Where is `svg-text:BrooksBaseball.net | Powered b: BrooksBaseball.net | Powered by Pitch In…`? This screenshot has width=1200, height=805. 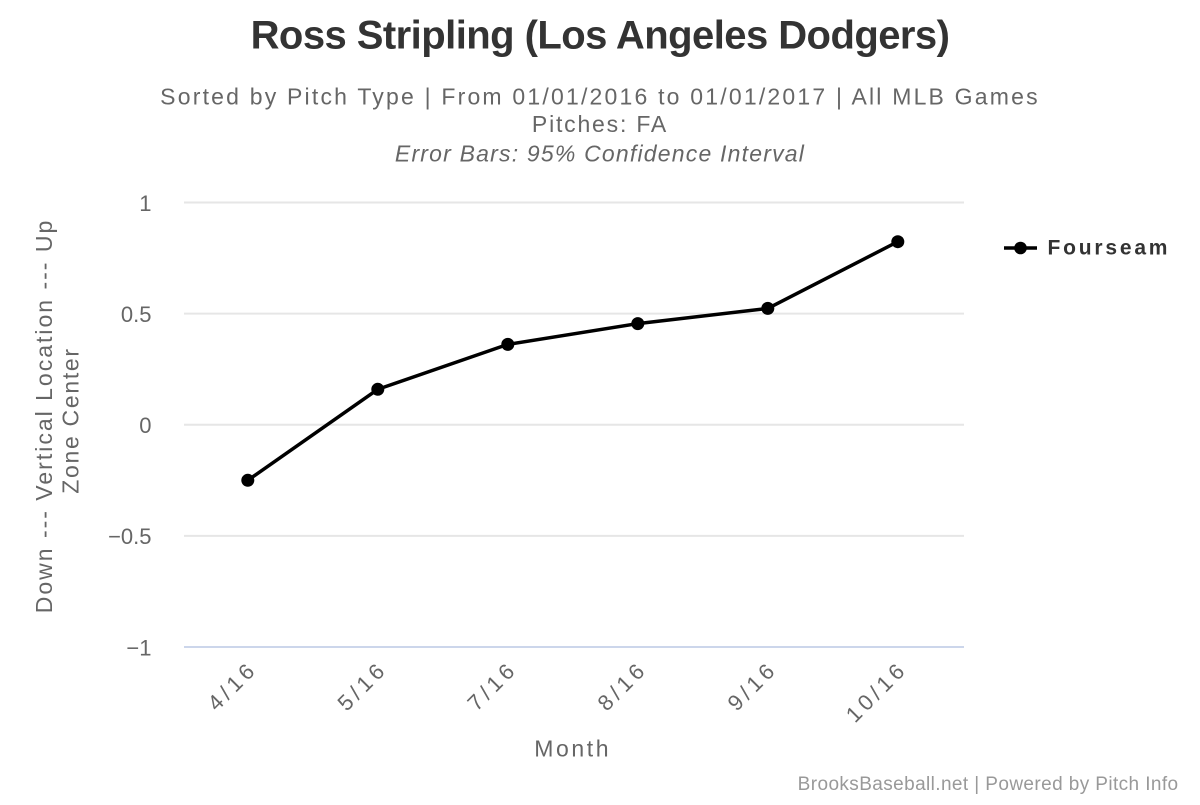
svg-text:BrooksBaseball.net | Powered b: BrooksBaseball.net | Powered by Pitch In… is located at coordinates (988, 784).